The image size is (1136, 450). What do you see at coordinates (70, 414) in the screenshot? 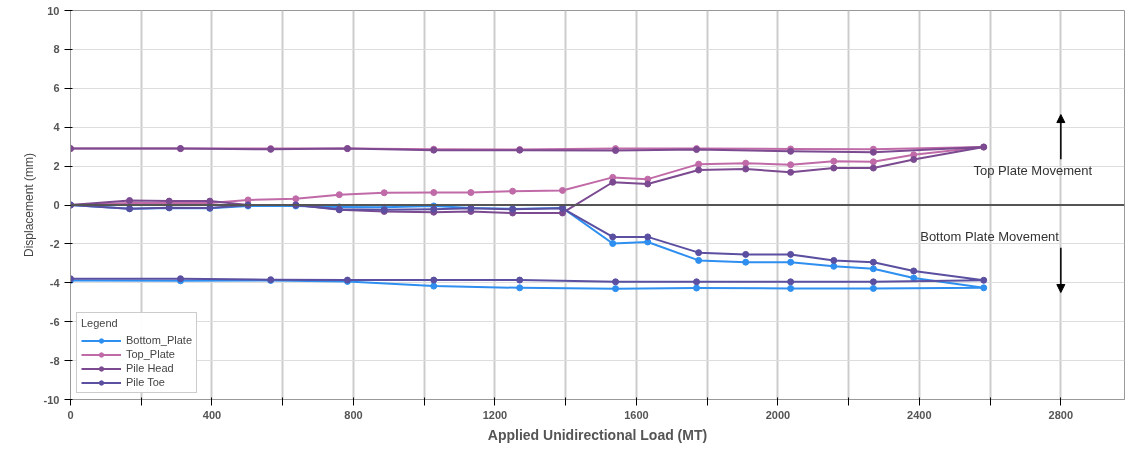
I see `x-tick-label: 0` at bounding box center [70, 414].